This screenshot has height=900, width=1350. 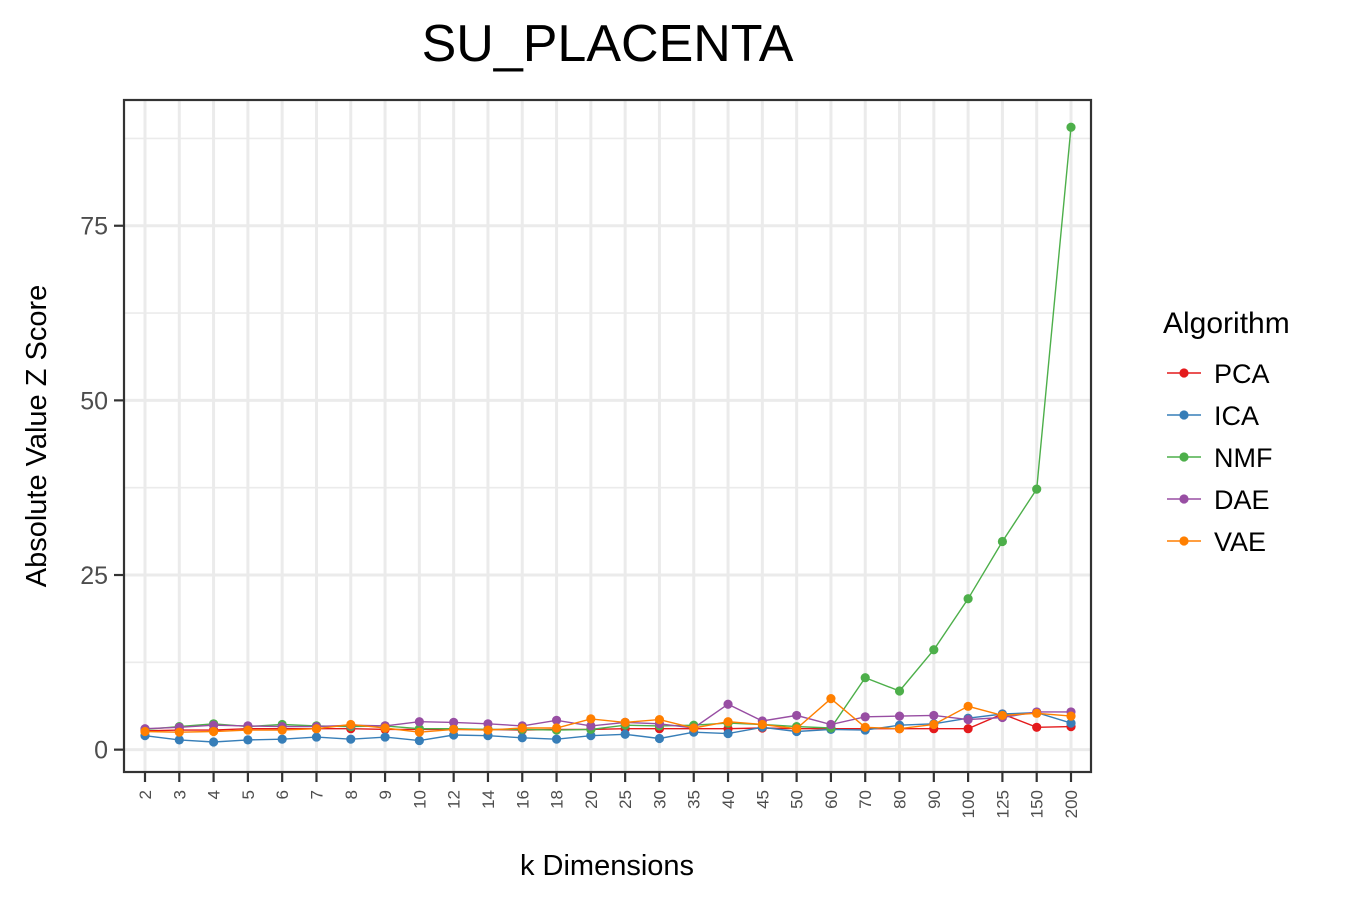 What do you see at coordinates (900, 799) in the screenshot?
I see `x-tick-label: 80` at bounding box center [900, 799].